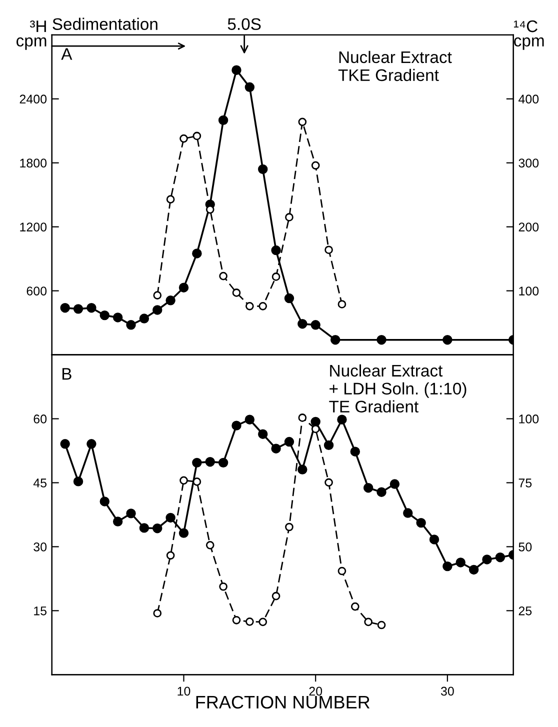 The width and height of the screenshot is (558, 727). What do you see at coordinates (447, 691) in the screenshot?
I see `x-tick-label: 30` at bounding box center [447, 691].